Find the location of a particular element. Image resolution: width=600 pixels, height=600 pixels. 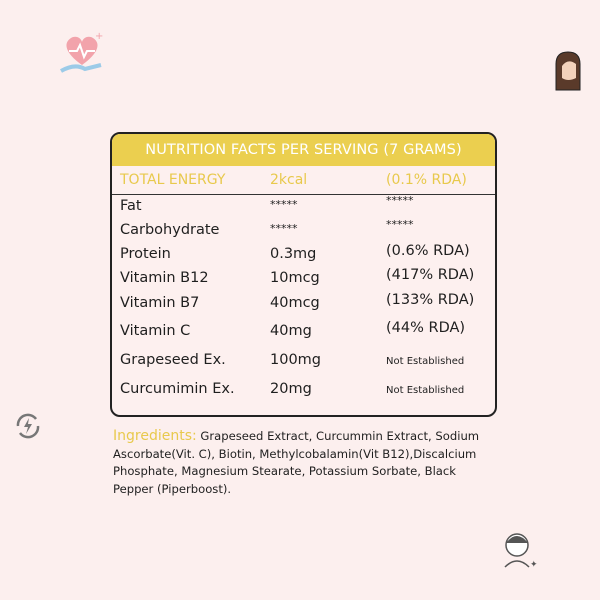

face-care-icon: ✦ is located at coordinates (521, 551).